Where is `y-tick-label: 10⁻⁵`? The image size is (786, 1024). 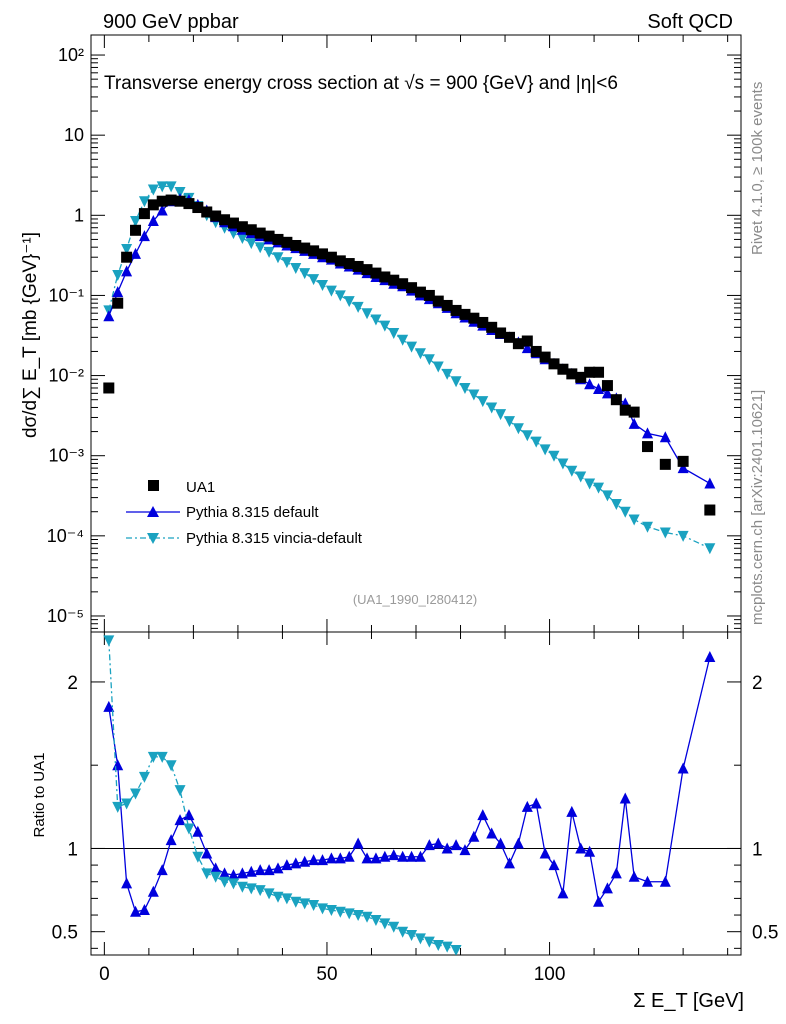 y-tick-label: 10⁻⁵ is located at coordinates (65, 616).